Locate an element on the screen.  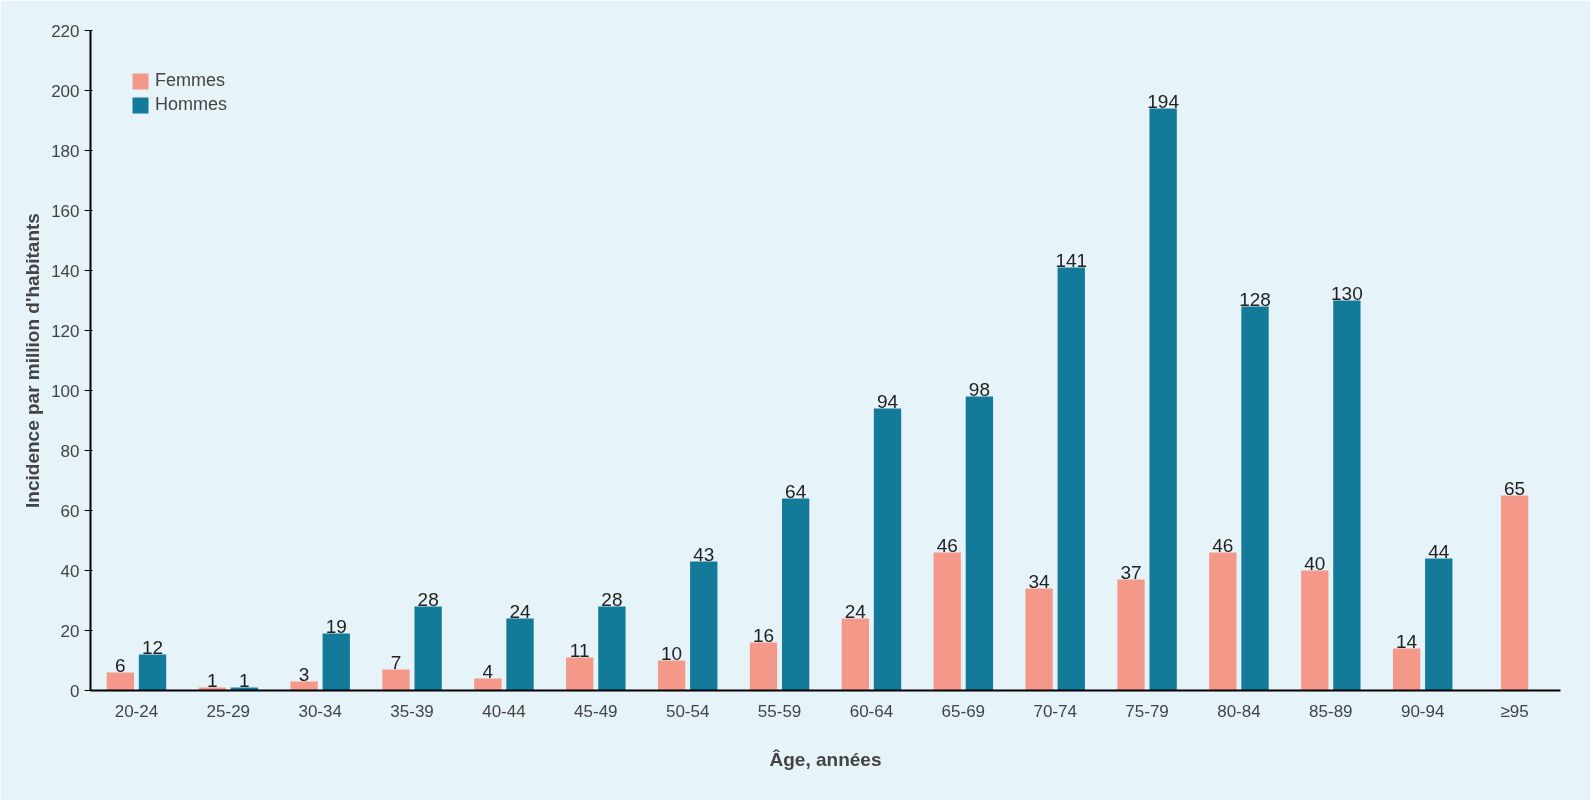
data-label: 19 is located at coordinates (336, 626).